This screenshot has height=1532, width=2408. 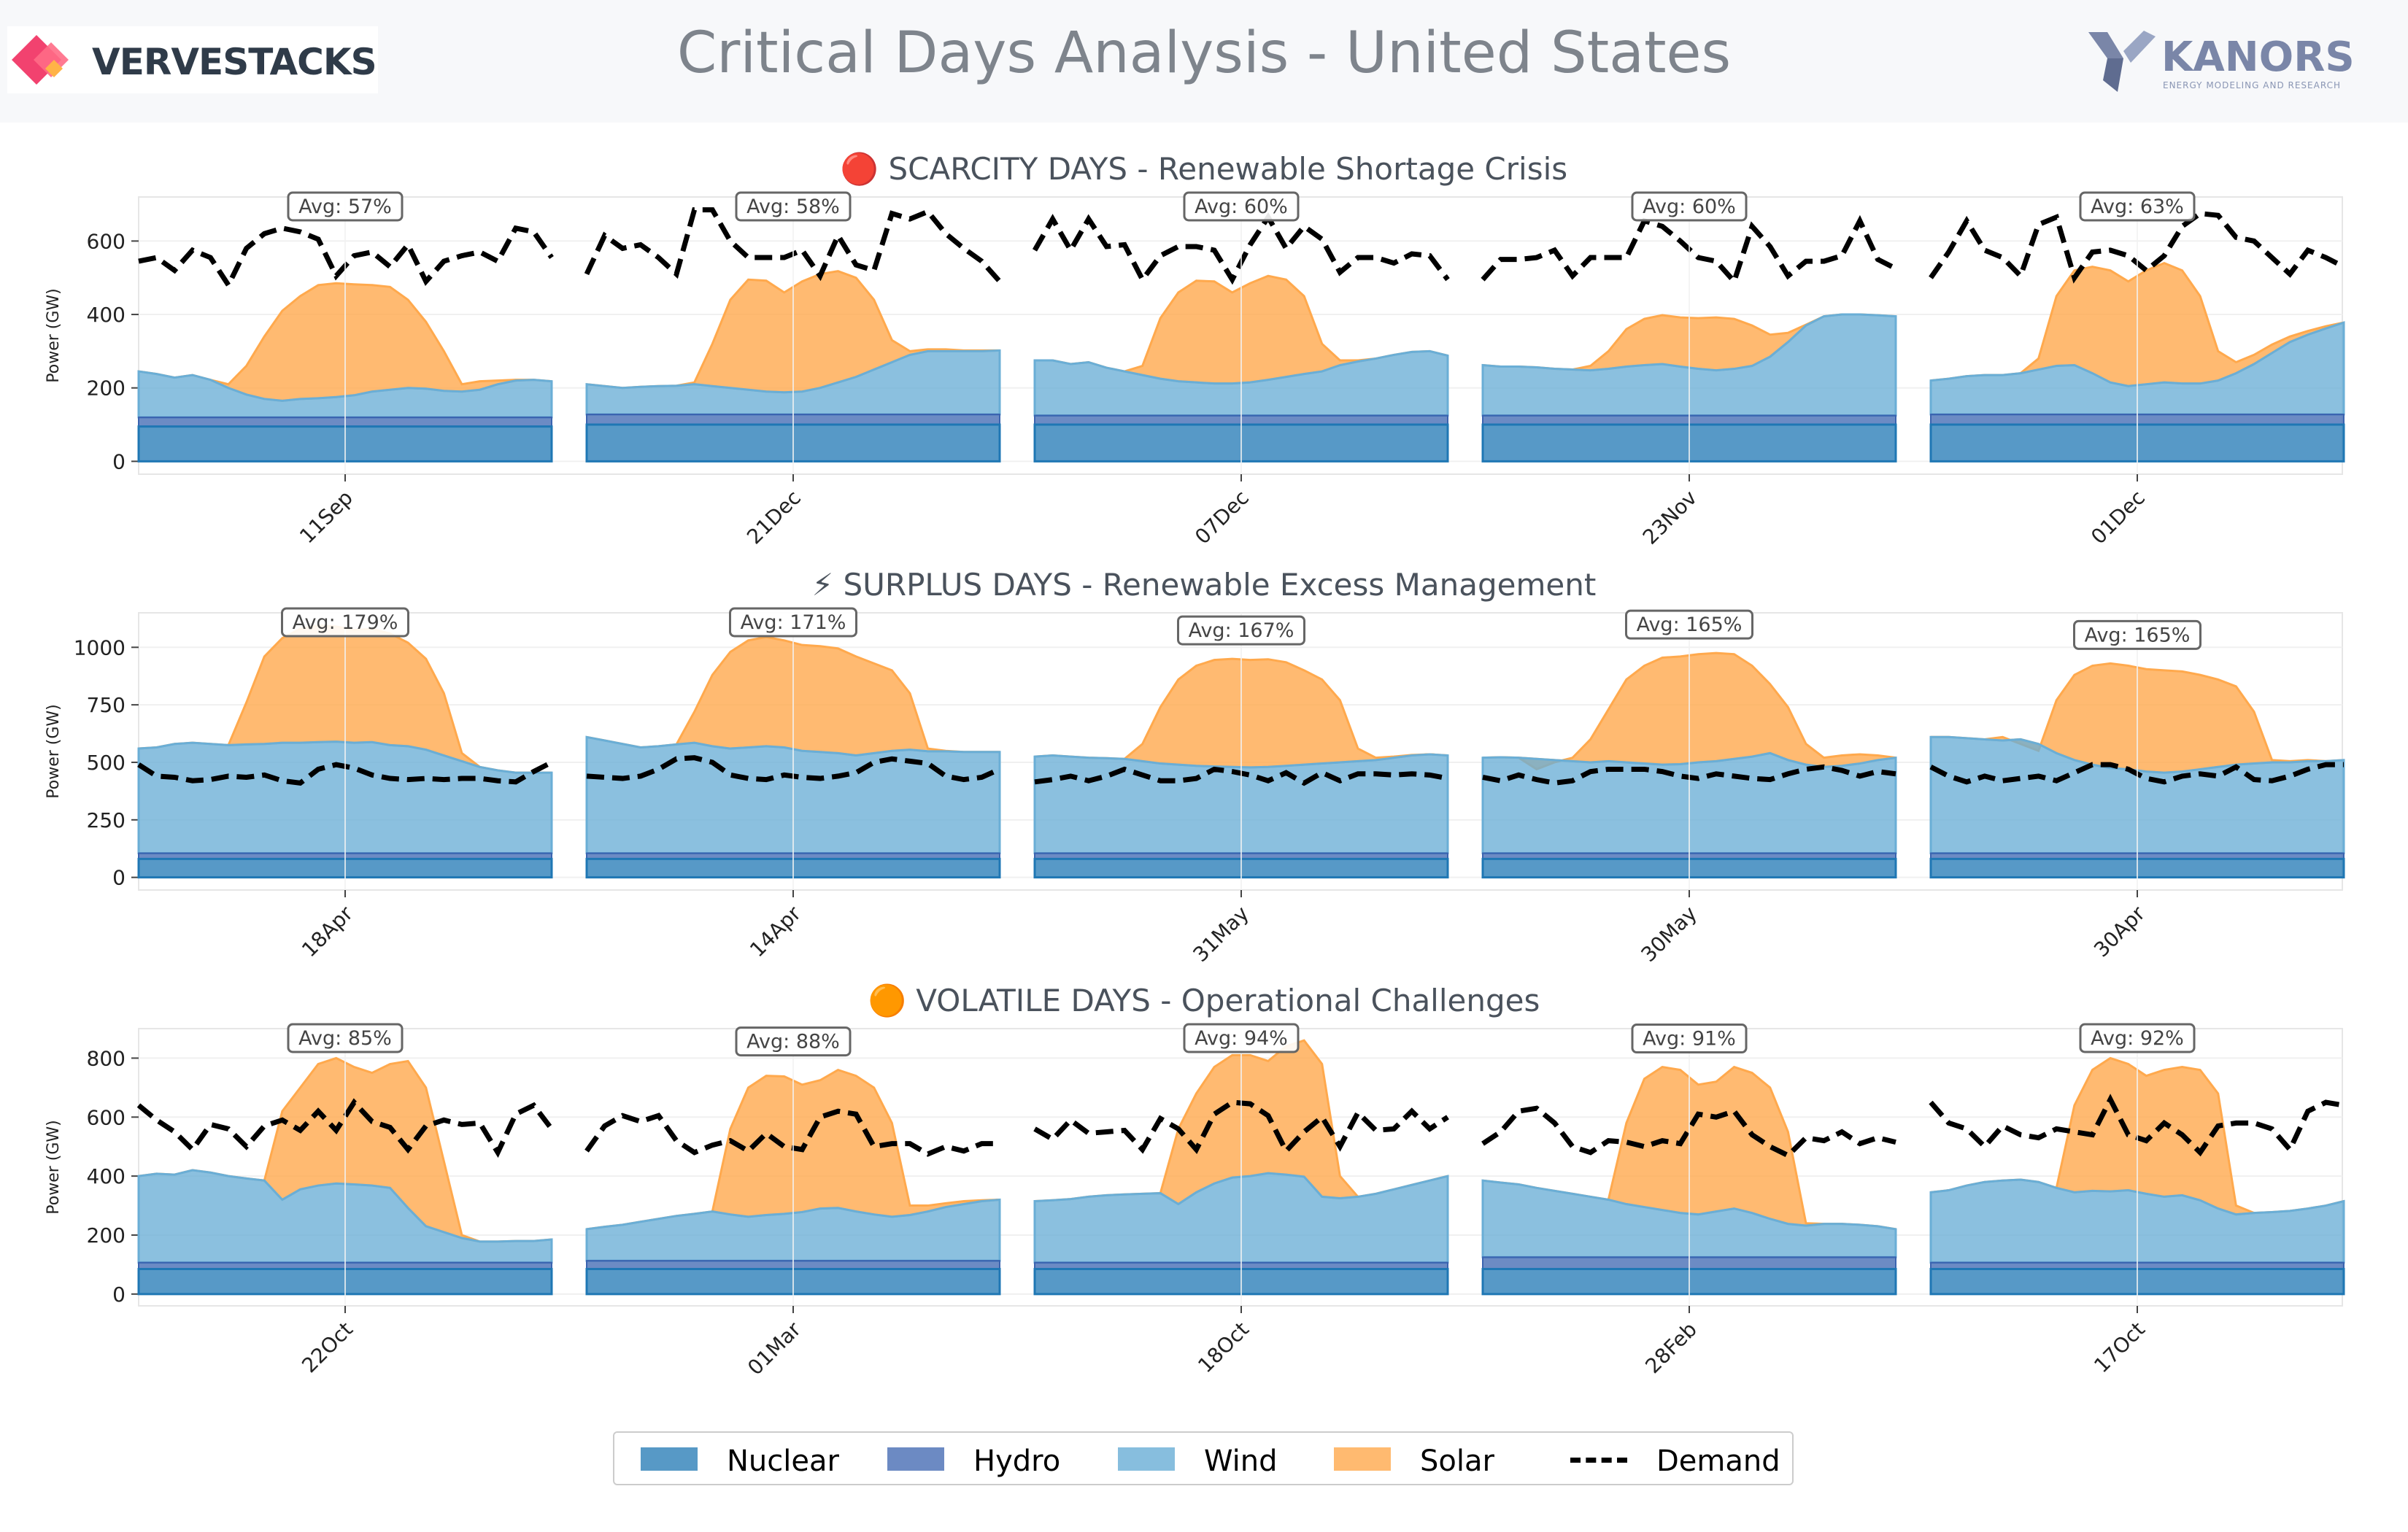 What do you see at coordinates (106, 1058) in the screenshot?
I see `y-tick-label: 800` at bounding box center [106, 1058].